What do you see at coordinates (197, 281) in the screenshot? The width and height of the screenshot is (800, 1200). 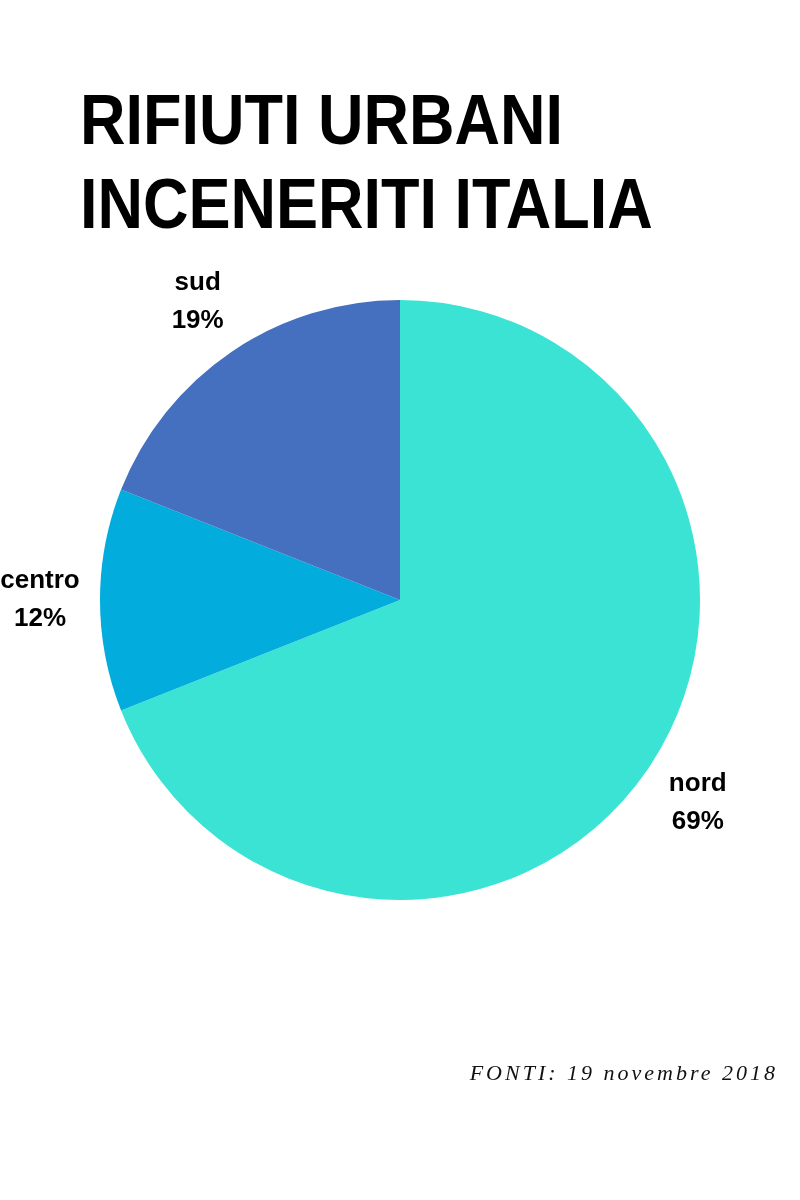 I see `slice-label: sud` at bounding box center [197, 281].